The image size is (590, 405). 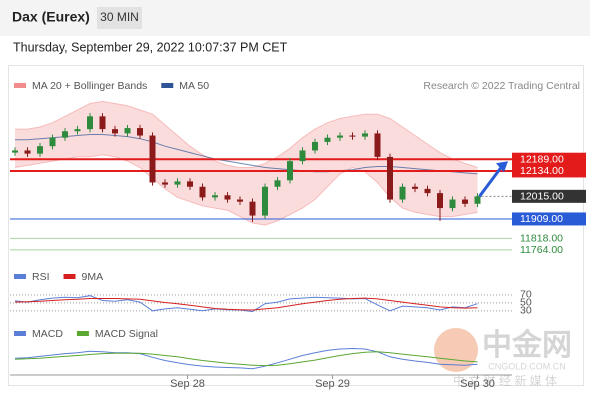 What do you see at coordinates (541, 219) in the screenshot?
I see `level-label: 11909.00` at bounding box center [541, 219].